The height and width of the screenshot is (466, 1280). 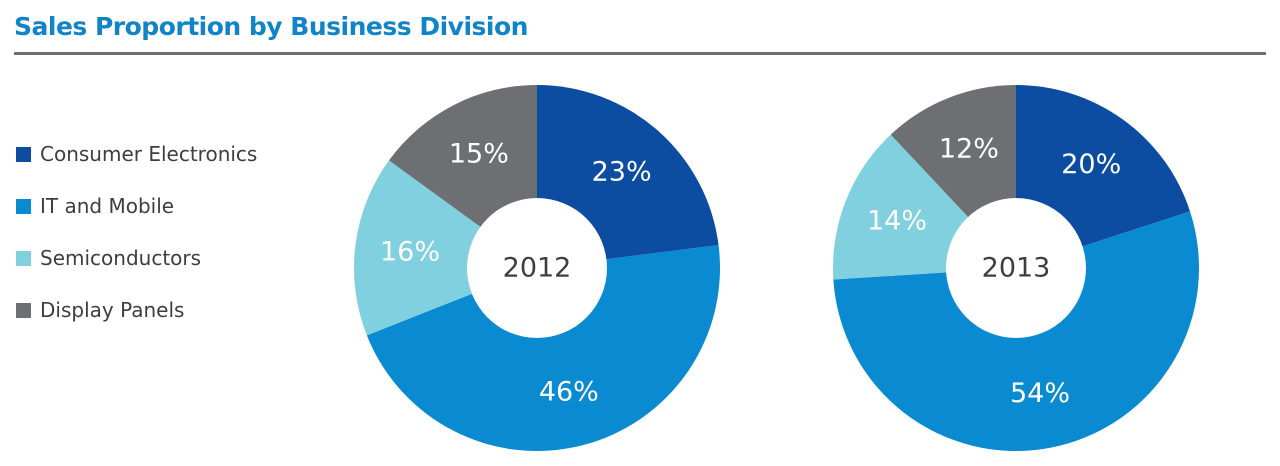 What do you see at coordinates (1091, 164) in the screenshot?
I see `slice-label-consumer-electronics: 20%` at bounding box center [1091, 164].